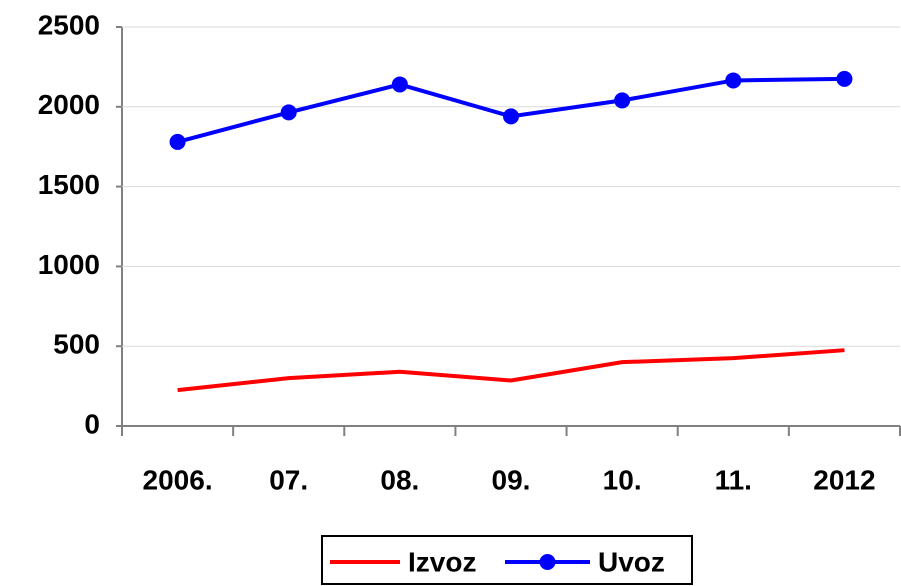 The height and width of the screenshot is (586, 901). What do you see at coordinates (631, 561) in the screenshot?
I see `legend-label: Uvoz` at bounding box center [631, 561].